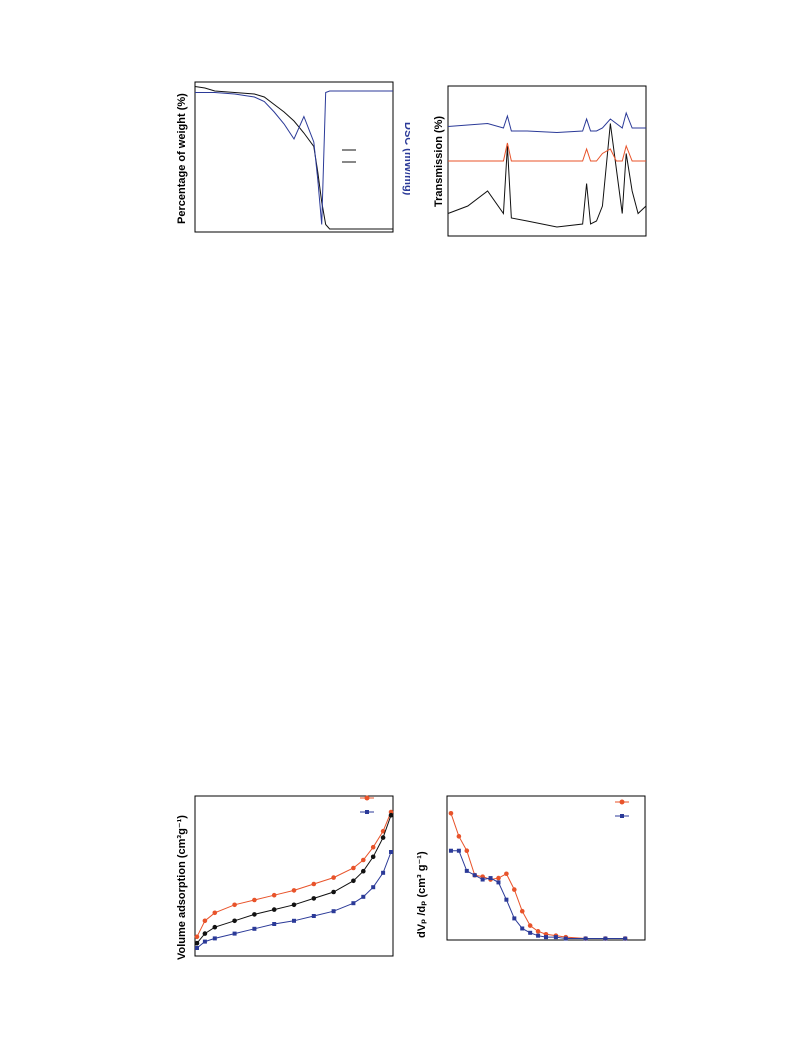 This screenshot has width=793, height=1057. What do you see at coordinates (439, 161) in the screenshot?
I see `ftir-ylabel: Transmission (%)` at bounding box center [439, 161].